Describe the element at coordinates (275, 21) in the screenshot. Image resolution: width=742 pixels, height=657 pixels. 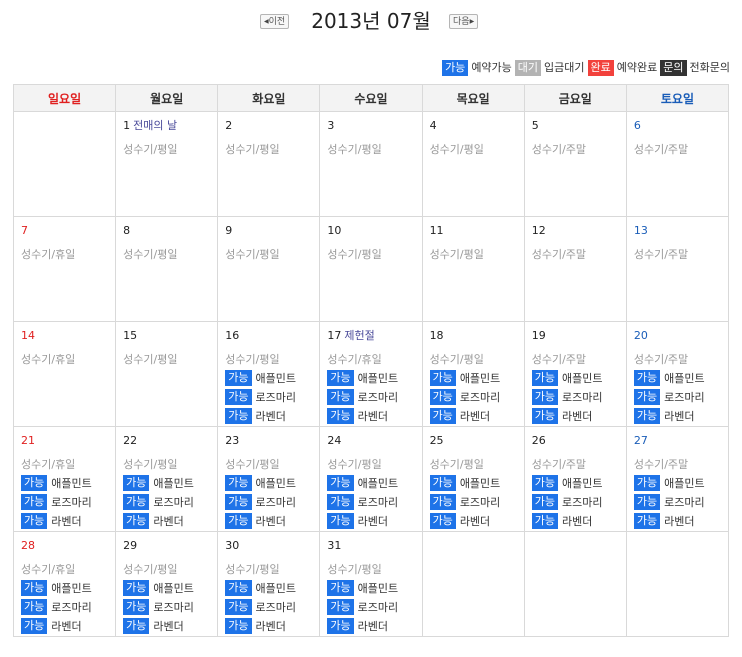
I see `prev-month-button: ◀이전` at that location.